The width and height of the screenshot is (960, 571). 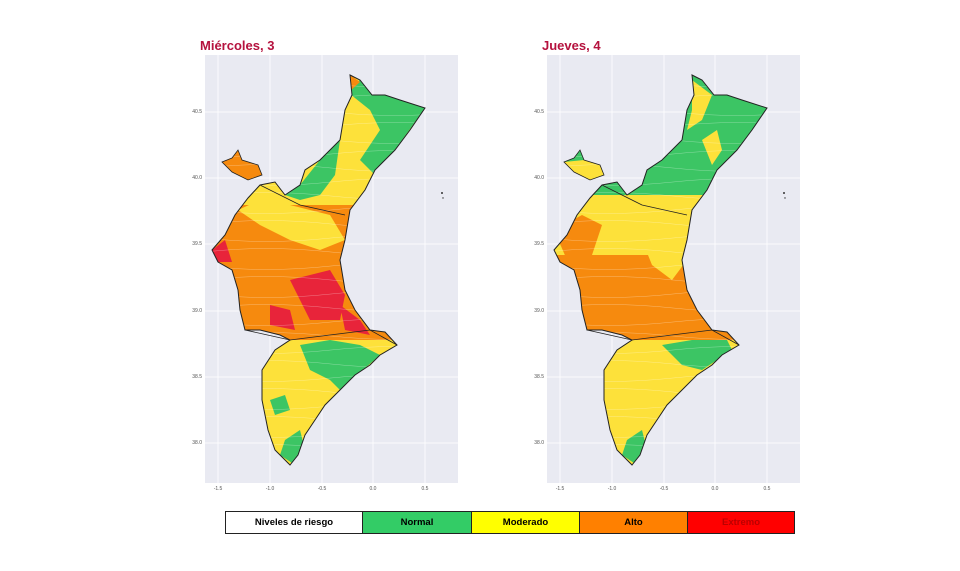 What do you see at coordinates (294, 522) in the screenshot?
I see `legend-title: Niveles de riesgo` at bounding box center [294, 522].